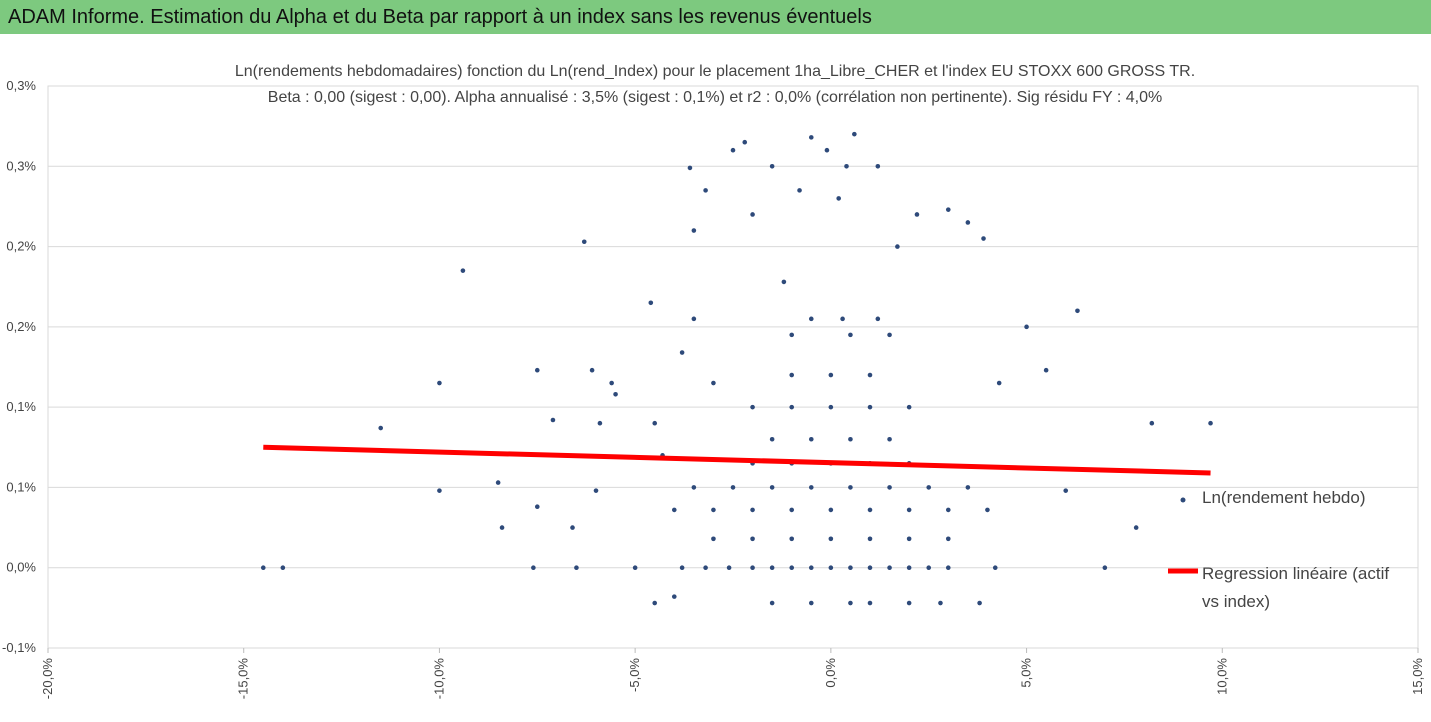 The width and height of the screenshot is (1431, 722). I want to click on legend-label: Regression linéaire (actif vs index), so click(1296, 587).